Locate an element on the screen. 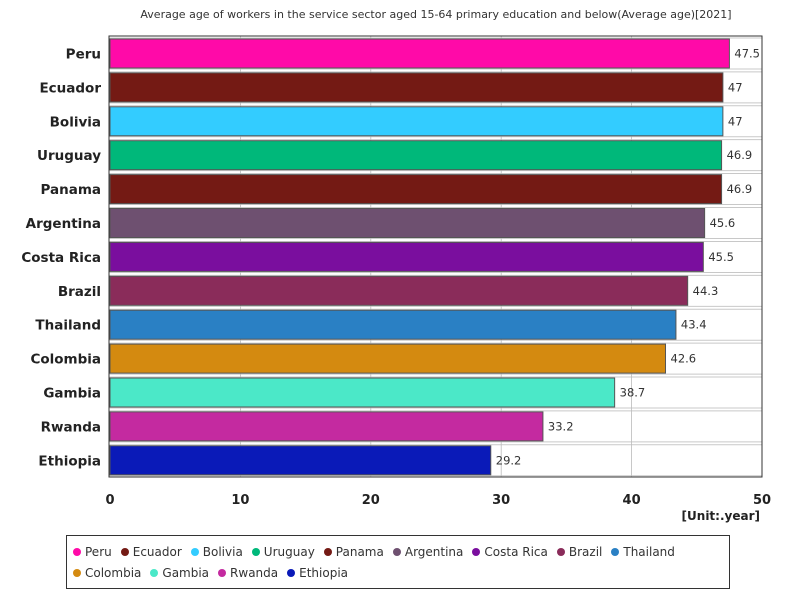 This screenshot has width=800, height=600. value-label: 29.2 is located at coordinates (509, 460).